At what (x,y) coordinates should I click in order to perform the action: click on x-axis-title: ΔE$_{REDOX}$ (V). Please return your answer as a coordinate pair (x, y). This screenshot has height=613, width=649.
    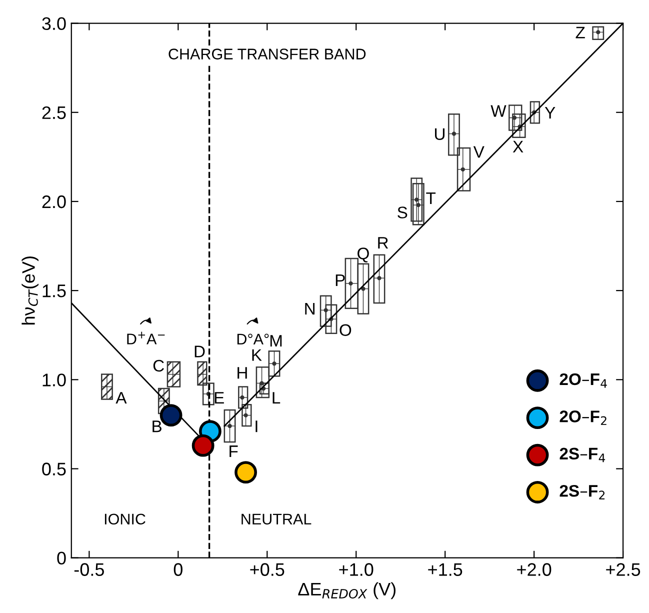
    Looking at the image, I should click on (347, 591).